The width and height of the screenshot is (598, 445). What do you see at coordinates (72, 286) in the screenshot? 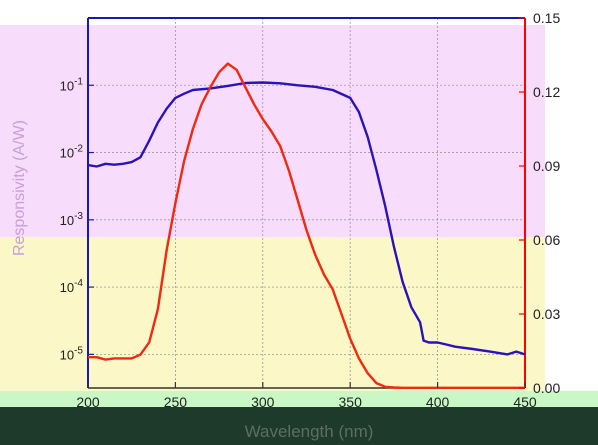
I see `y-tick-label-left: 10⁻⁴` at bounding box center [72, 286].